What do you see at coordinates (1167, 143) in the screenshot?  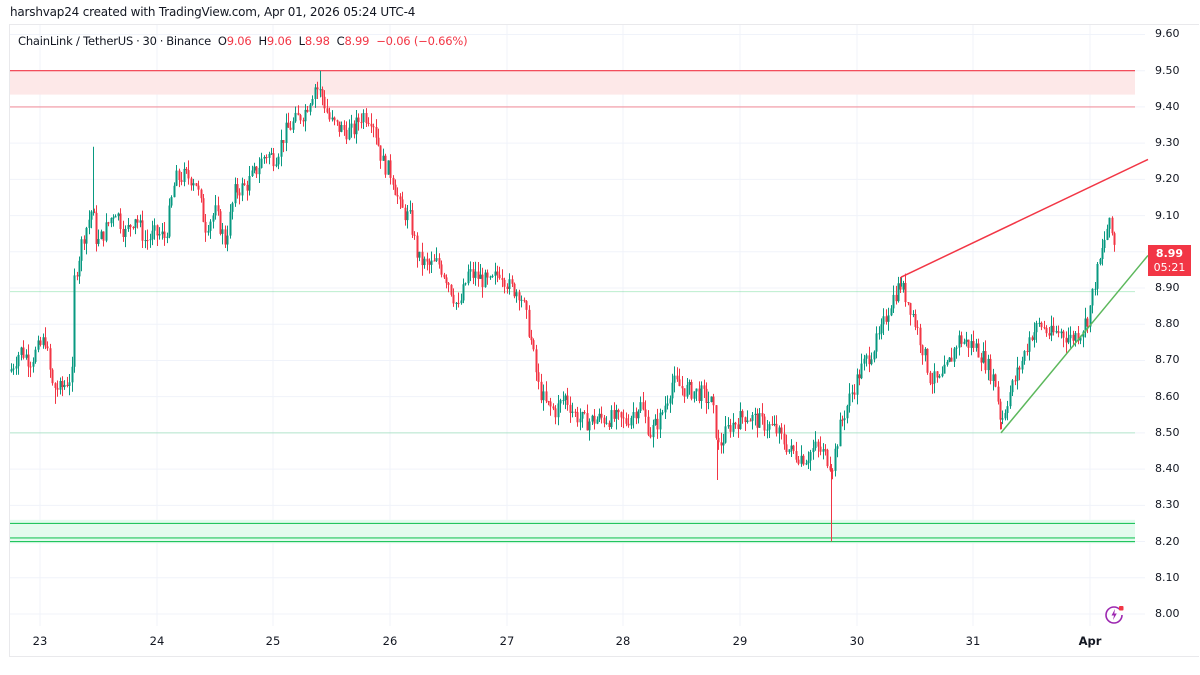 I see `price-tick-label: 9.30` at bounding box center [1167, 143].